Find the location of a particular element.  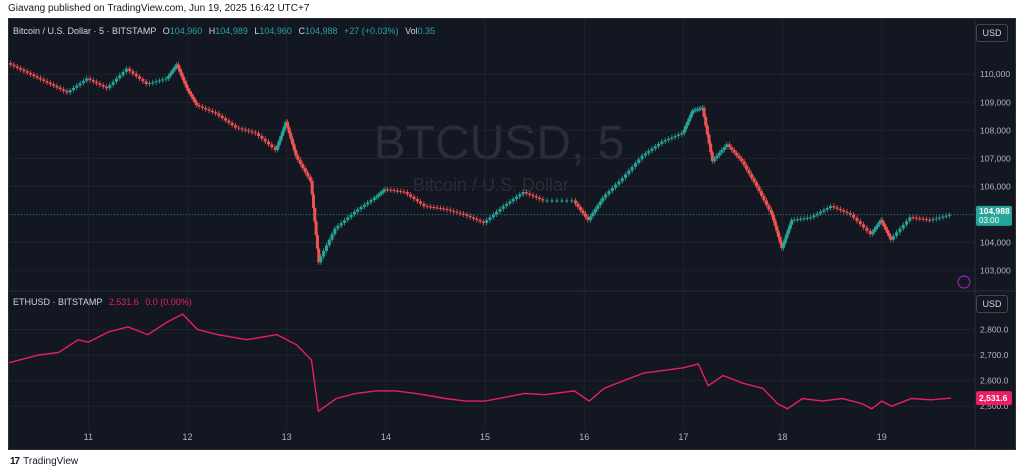

x-tick-label: 14 is located at coordinates (386, 437).